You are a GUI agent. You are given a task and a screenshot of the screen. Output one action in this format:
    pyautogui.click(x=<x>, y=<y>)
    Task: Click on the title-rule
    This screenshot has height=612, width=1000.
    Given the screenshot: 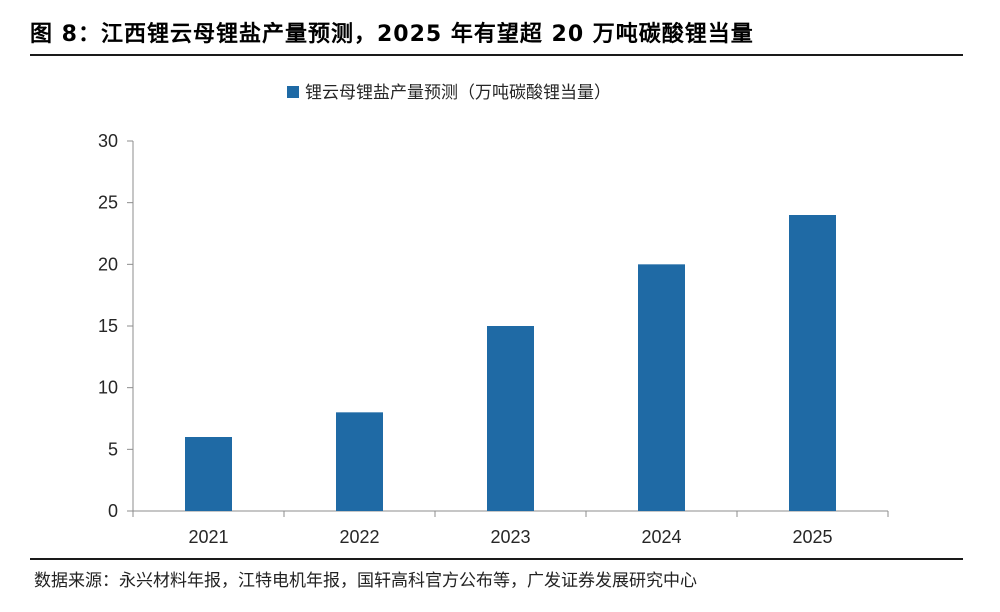 What is the action you would take?
    pyautogui.click(x=496, y=55)
    